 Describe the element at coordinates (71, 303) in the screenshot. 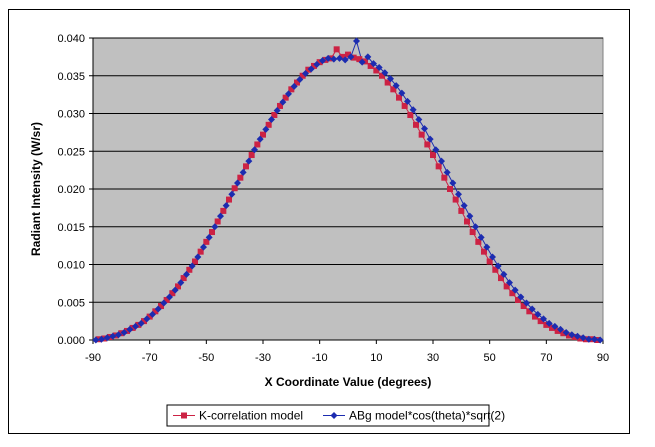

I see `y-tick-label: 0.005` at that location.